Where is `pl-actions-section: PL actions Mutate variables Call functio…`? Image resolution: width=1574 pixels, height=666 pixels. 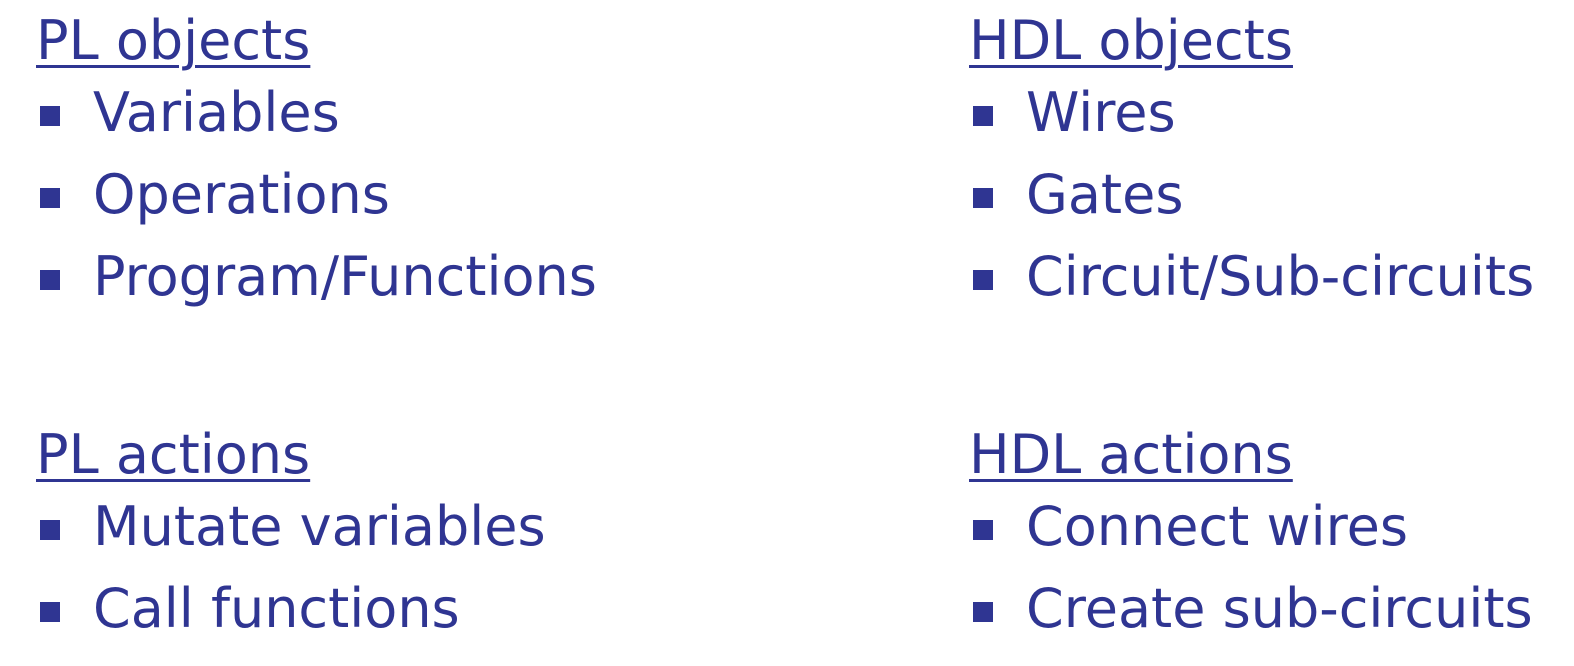 pl-actions-section: PL actions Mutate variables Call functio… is located at coordinates (291, 537).